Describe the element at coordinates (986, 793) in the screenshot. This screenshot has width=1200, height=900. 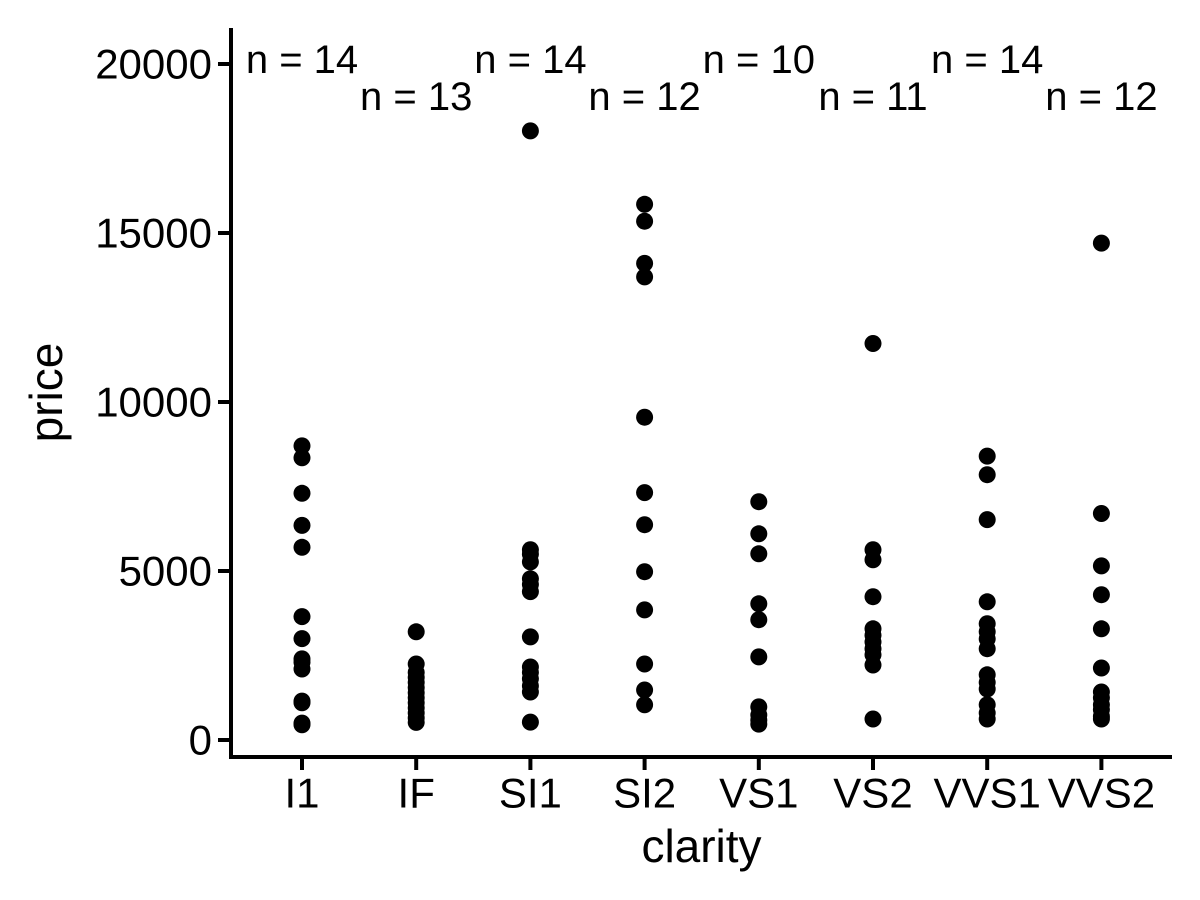
I see `x-tick-label: VVS1` at that location.